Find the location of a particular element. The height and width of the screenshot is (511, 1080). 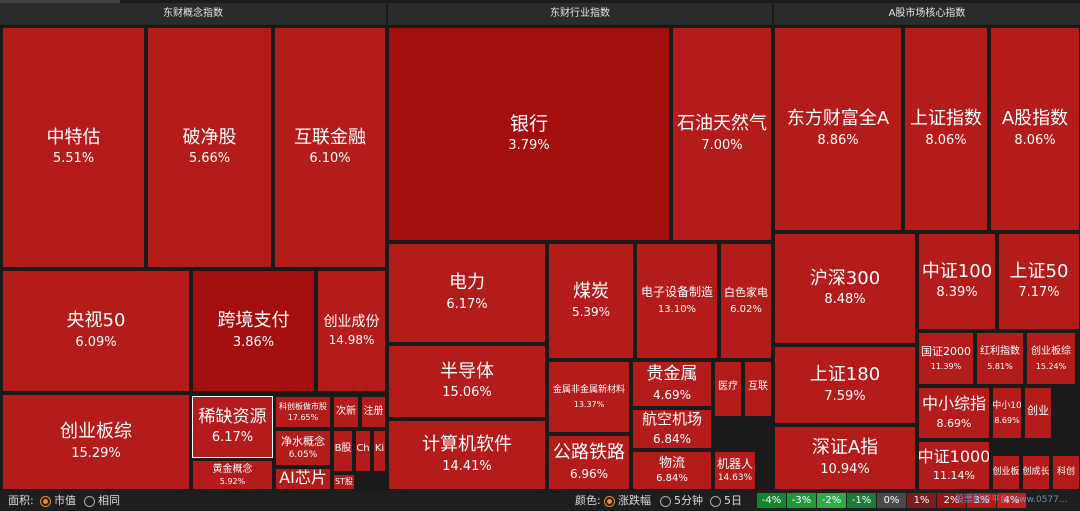

legend-swatch: 2% is located at coordinates (951, 500).